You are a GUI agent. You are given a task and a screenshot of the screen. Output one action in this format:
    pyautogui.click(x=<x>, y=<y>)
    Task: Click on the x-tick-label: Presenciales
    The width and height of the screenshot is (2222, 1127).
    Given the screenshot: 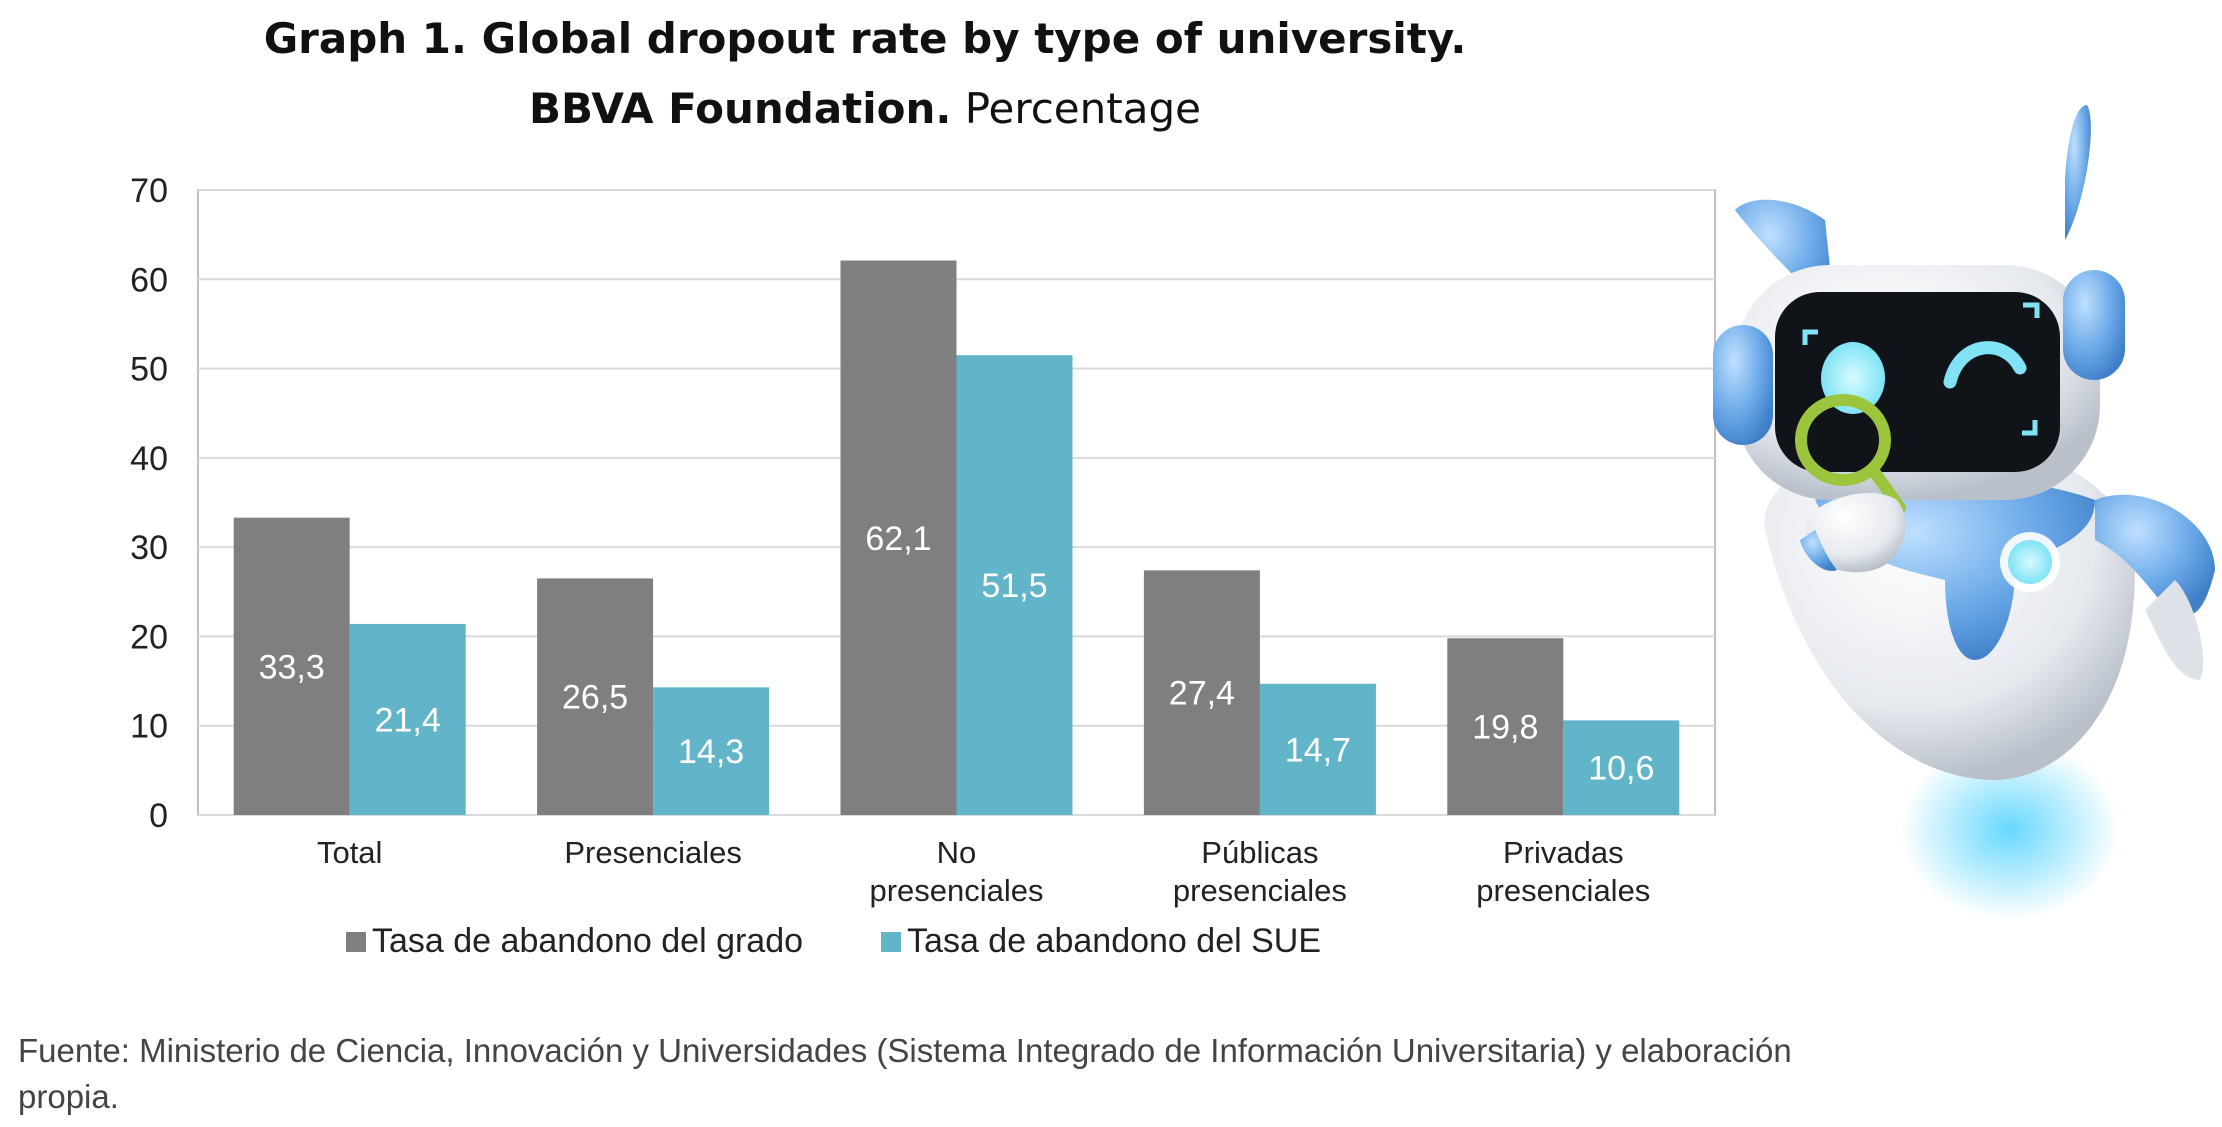 What is the action you would take?
    pyautogui.click(x=652, y=852)
    